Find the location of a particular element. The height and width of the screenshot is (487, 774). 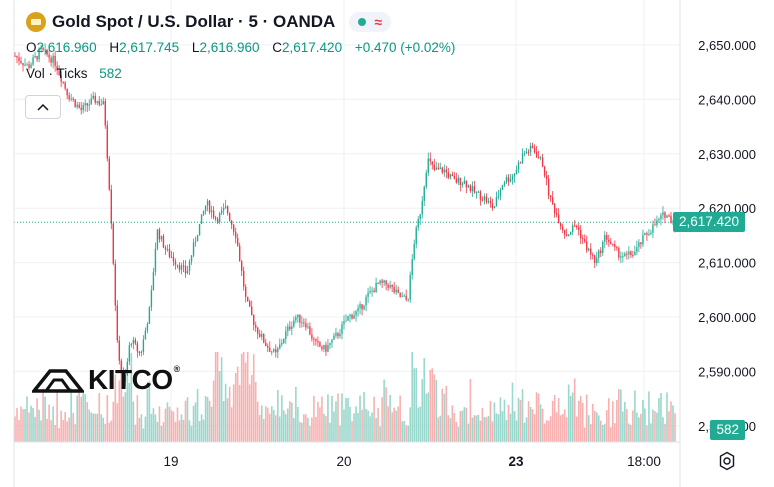

kitco-watermark: KITCO® is located at coordinates (106, 380).